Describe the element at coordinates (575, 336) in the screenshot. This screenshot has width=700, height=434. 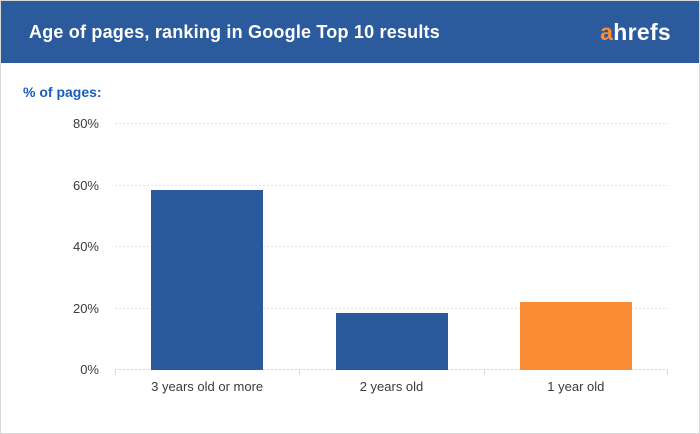
I see `bar-1-year-old` at that location.